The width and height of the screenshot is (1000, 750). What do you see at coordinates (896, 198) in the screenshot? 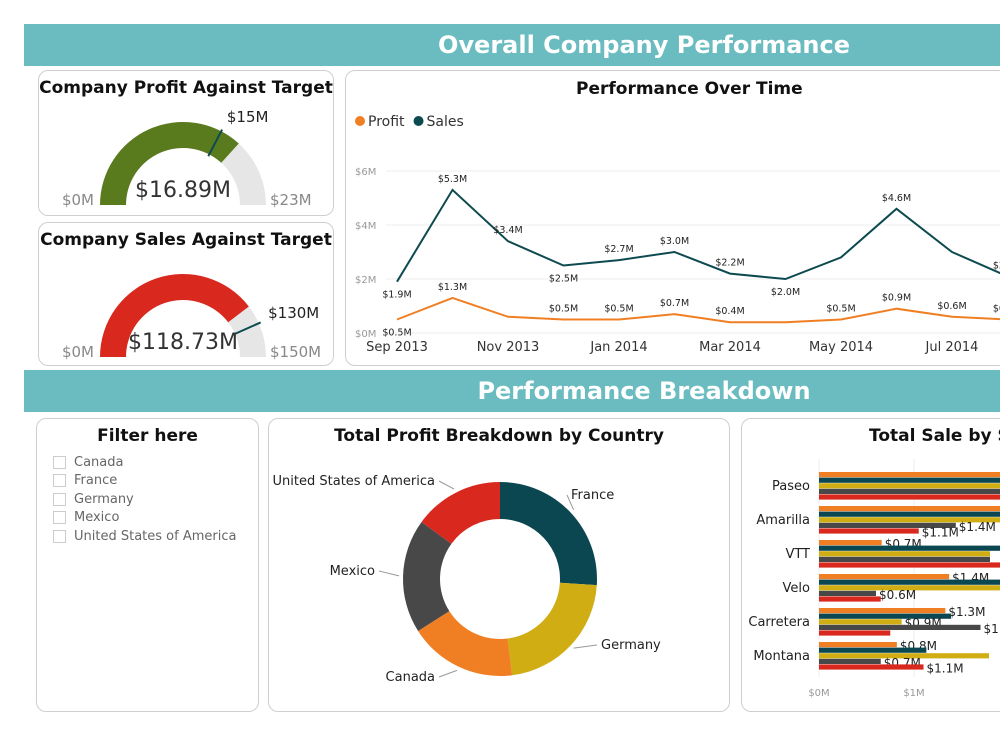
I see `data-label: $4.6M` at bounding box center [896, 198].